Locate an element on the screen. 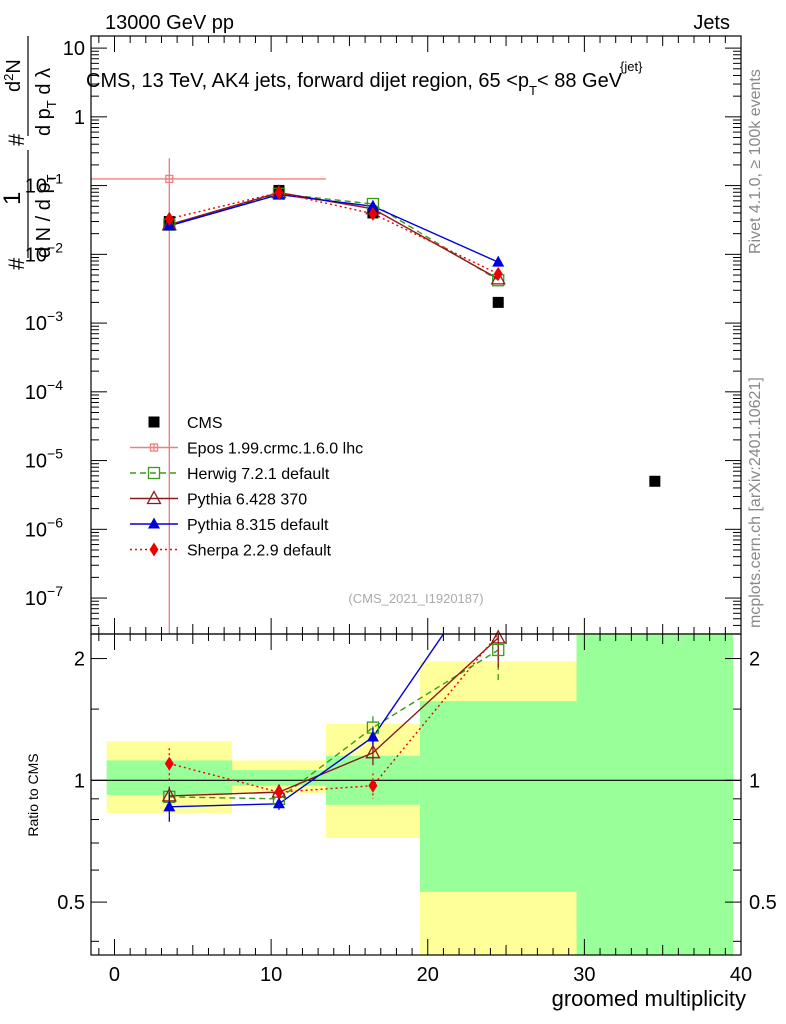 The image size is (786, 1024). header-right: Jets is located at coordinates (711, 23).